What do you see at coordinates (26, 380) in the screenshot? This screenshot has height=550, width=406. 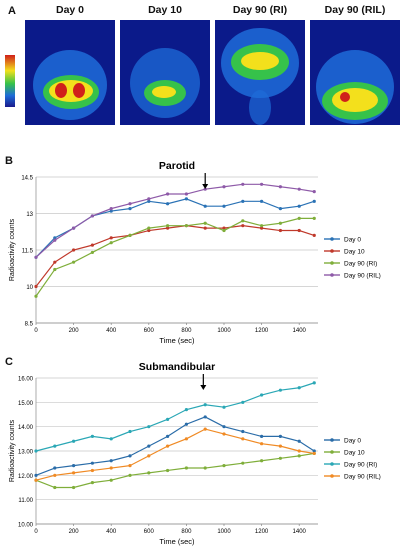 I see `y-tick-label: 16.00` at bounding box center [26, 380].